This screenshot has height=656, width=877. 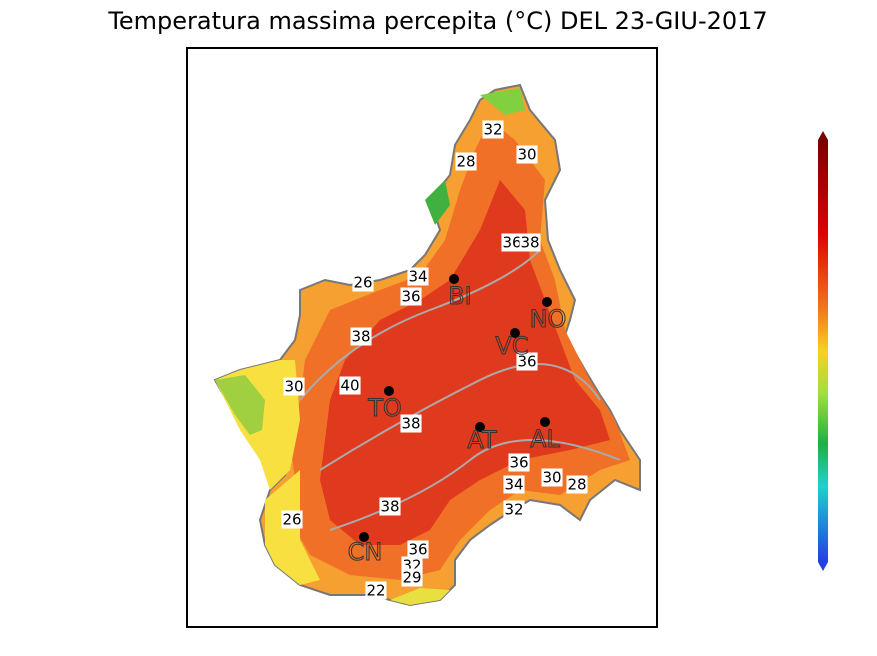 What do you see at coordinates (384, 408) in the screenshot?
I see `city-label: TO` at bounding box center [384, 408].